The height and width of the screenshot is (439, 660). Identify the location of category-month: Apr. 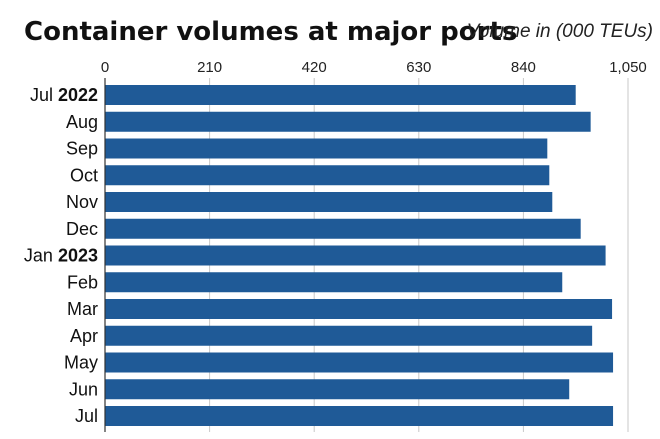
(84, 336).